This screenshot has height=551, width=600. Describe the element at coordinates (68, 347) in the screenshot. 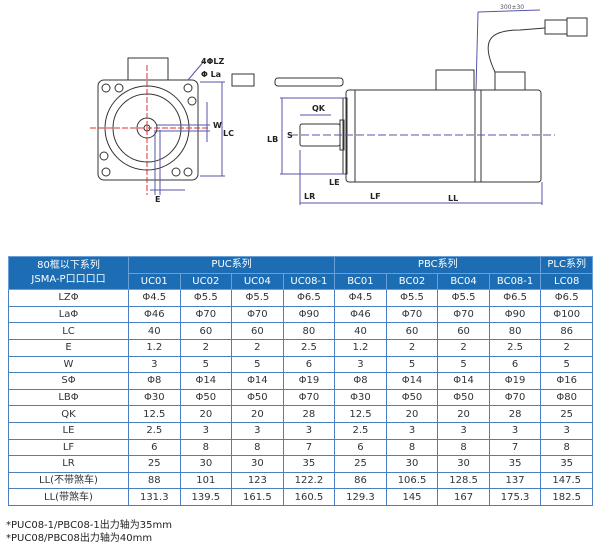

I see `row-label: E` at that location.